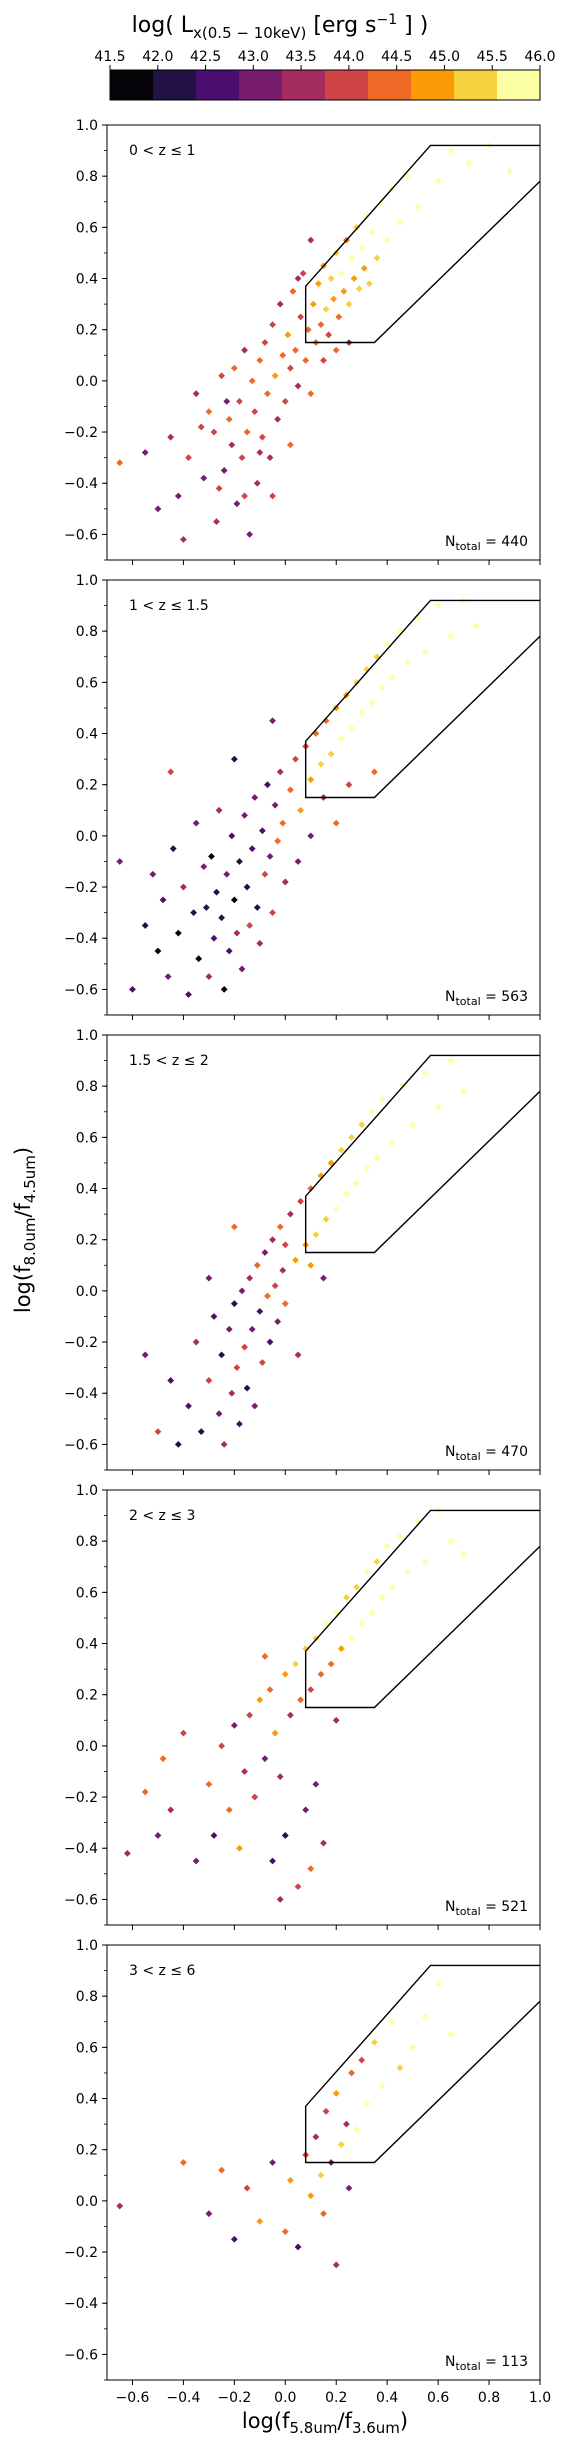 This screenshot has height=2439, width=561. Describe the element at coordinates (87, 280) in the screenshot. I see `y-tick-label: 0.4` at that location.